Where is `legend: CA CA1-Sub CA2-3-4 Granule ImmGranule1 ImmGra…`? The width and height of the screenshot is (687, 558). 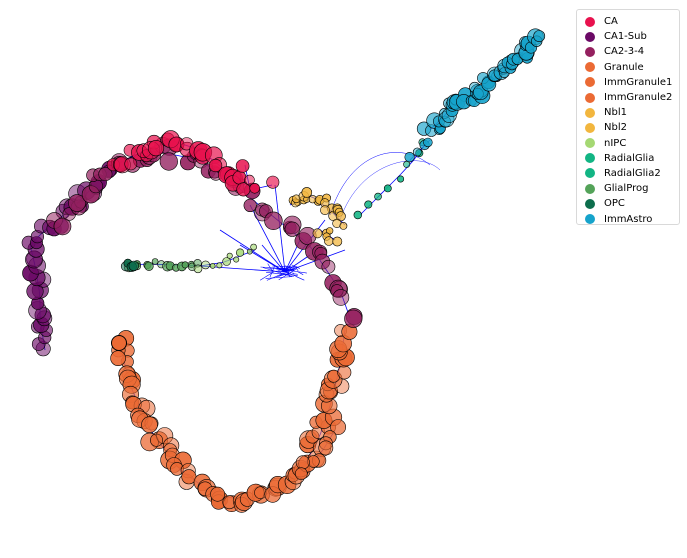
legend: CA CA1-Sub CA2-3-4 Granule ImmGranule1 ImmGra… is located at coordinates (628, 117).